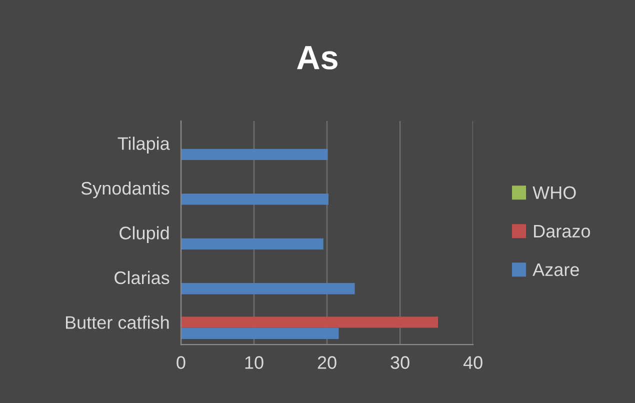 Image resolution: width=635 pixels, height=403 pixels. I want to click on y-tick-label: Clupid, so click(144, 235).